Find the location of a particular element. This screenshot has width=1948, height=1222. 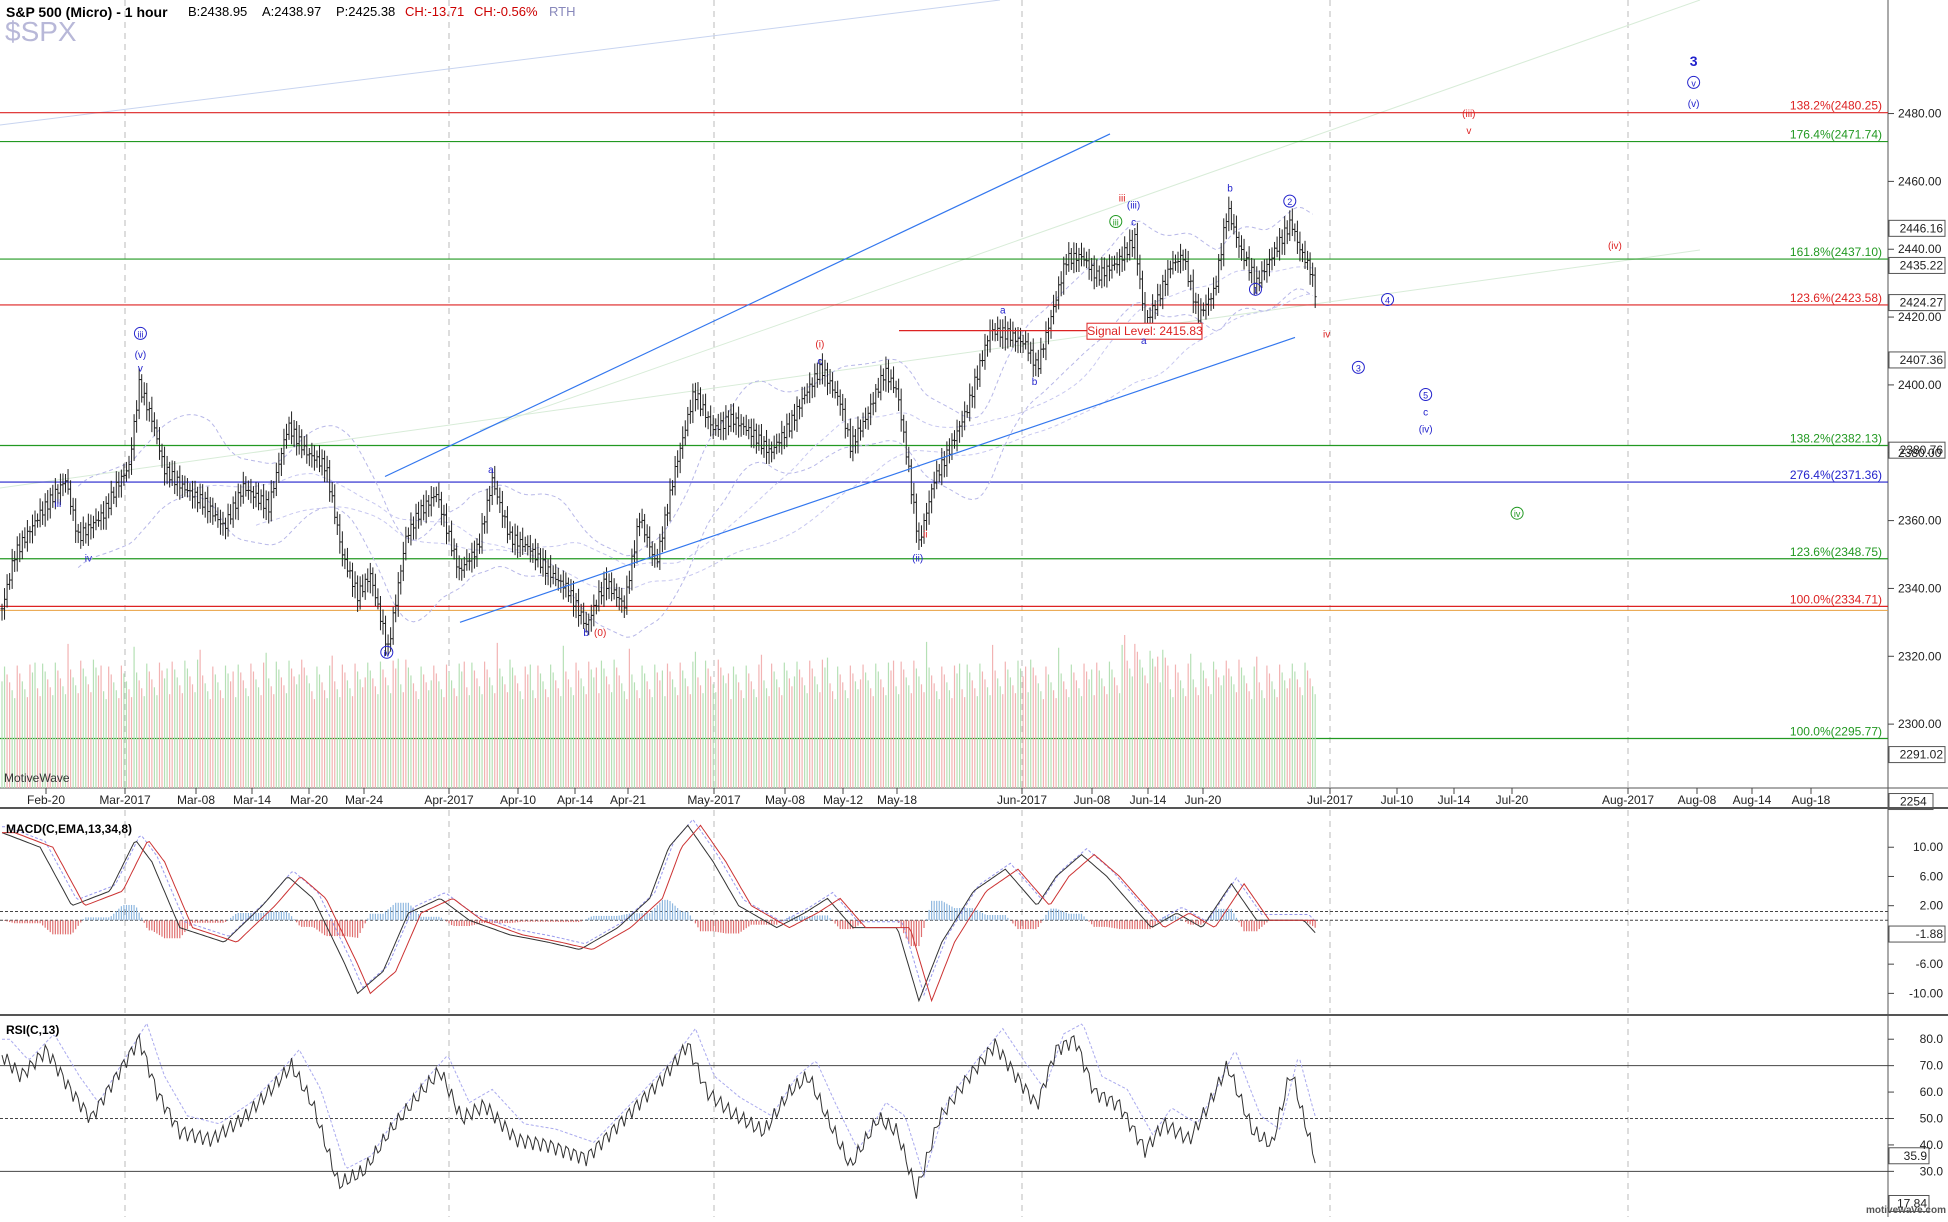

price-badge-label: 2407.36 is located at coordinates (1922, 360).